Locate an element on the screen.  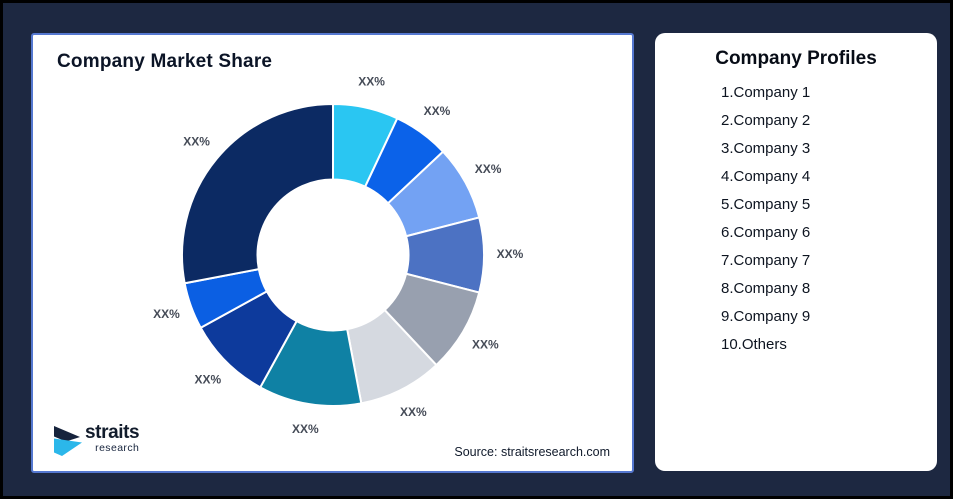
profile-item: 1.Company 1 is located at coordinates (766, 92).